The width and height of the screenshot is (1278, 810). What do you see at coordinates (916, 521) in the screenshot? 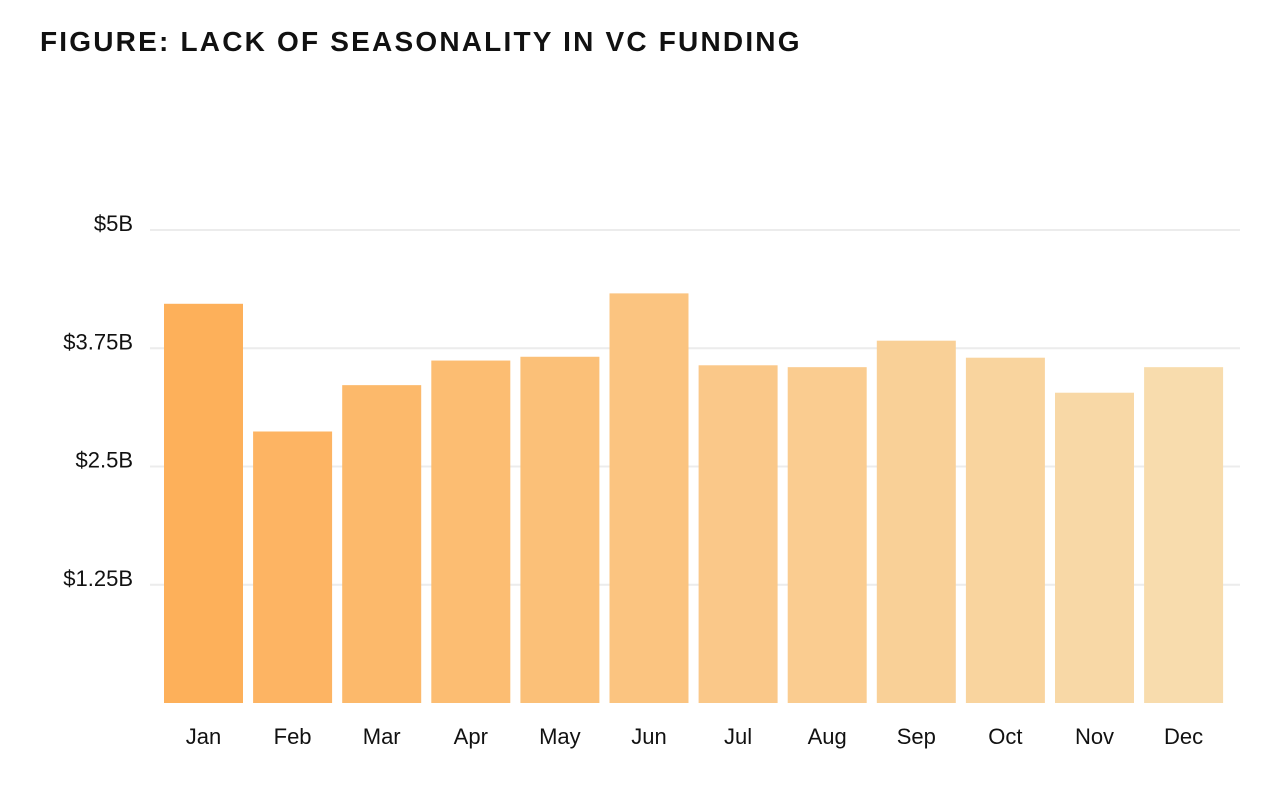
I see `bar-sep` at bounding box center [916, 521].